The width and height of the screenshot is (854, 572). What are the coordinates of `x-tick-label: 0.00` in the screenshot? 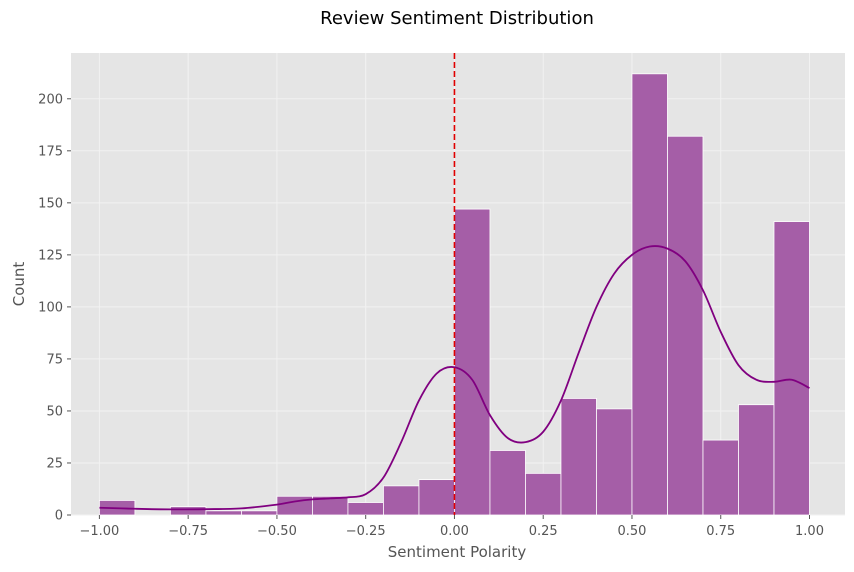 It's located at (454, 531).